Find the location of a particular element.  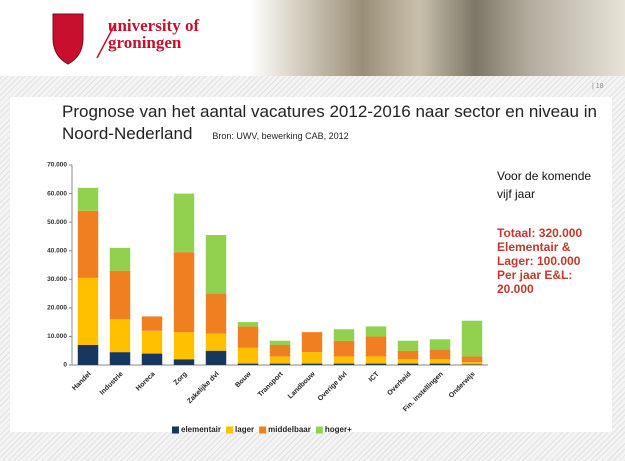

logo-text: groningen is located at coordinates (145, 42).